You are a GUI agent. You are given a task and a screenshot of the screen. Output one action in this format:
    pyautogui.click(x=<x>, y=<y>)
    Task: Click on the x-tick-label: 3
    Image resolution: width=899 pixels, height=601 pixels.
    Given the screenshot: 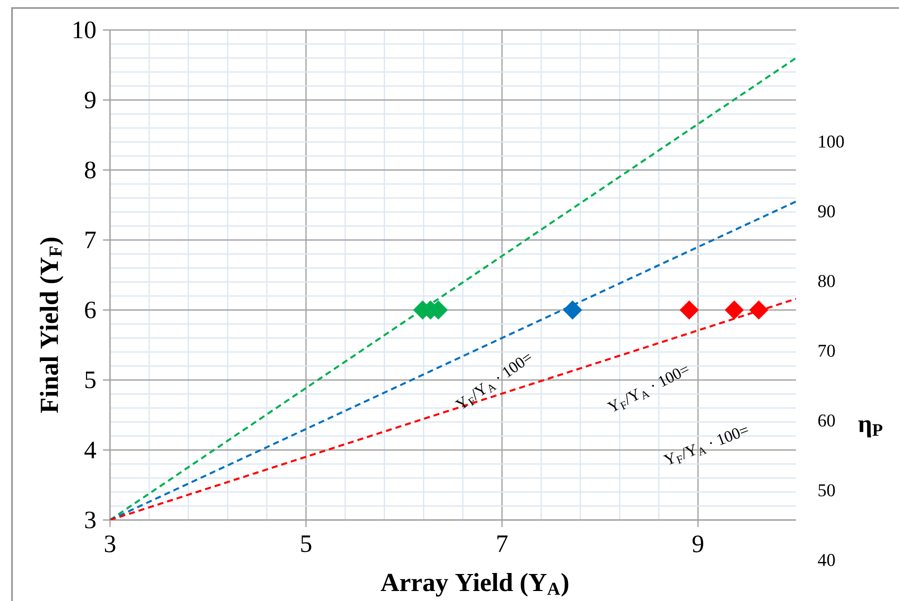 What is the action you would take?
    pyautogui.click(x=110, y=544)
    